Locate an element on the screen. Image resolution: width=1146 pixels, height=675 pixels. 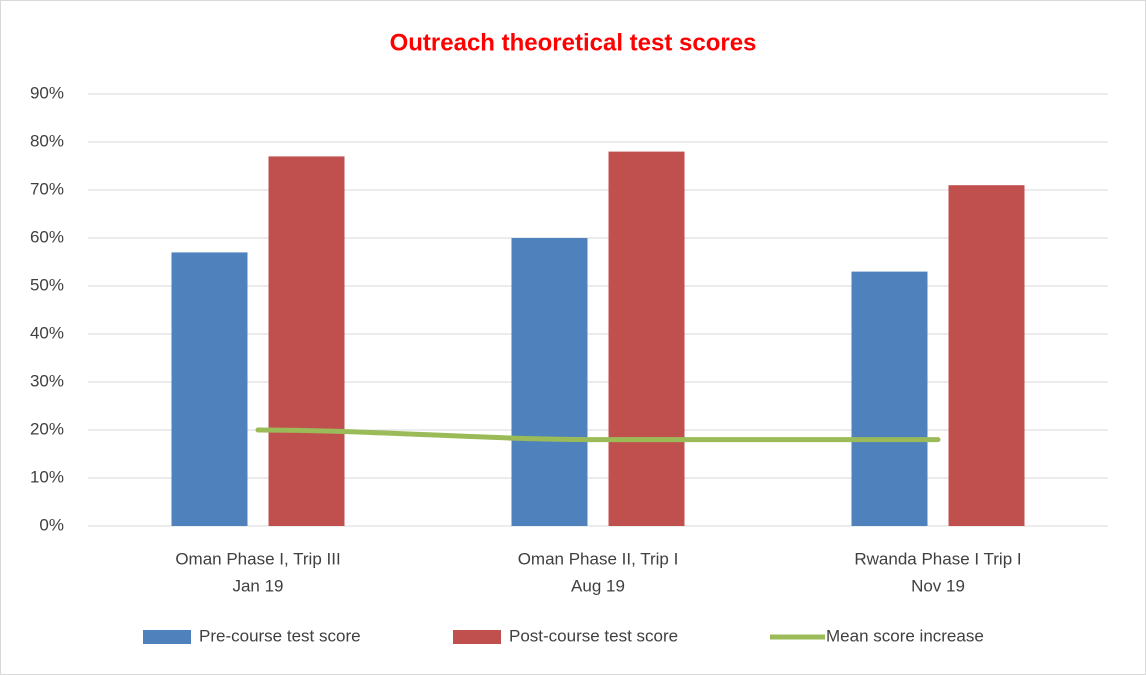
x-tick-label: Nov 19 is located at coordinates (938, 585).